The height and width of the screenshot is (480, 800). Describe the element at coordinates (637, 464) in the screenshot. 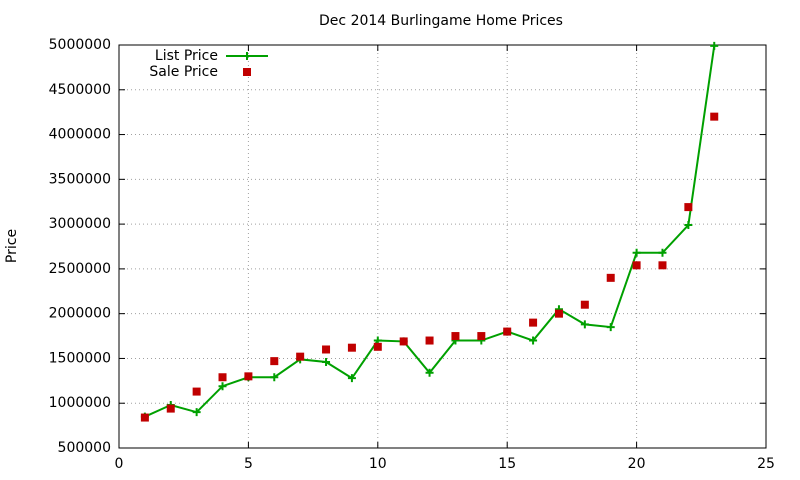

I see `x-tick-label: 20` at that location.